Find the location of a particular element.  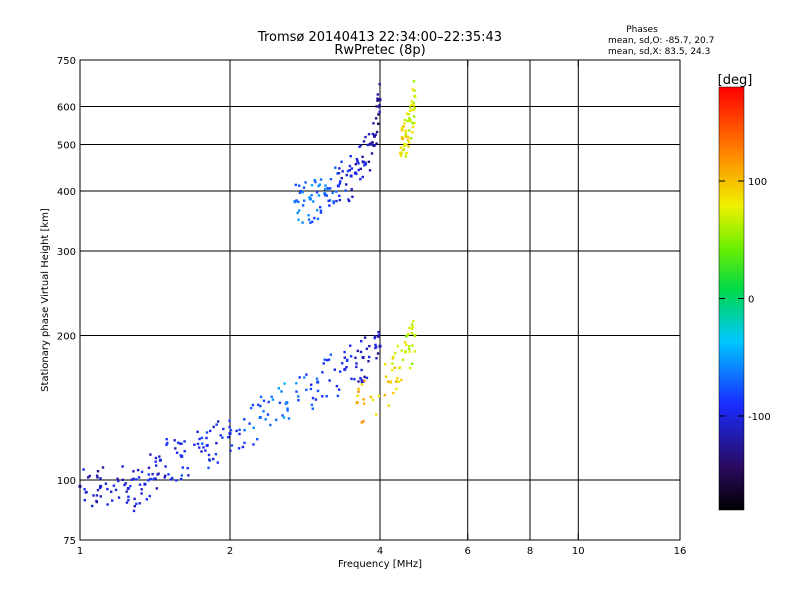

y-tick-label: 750 is located at coordinates (66, 61).